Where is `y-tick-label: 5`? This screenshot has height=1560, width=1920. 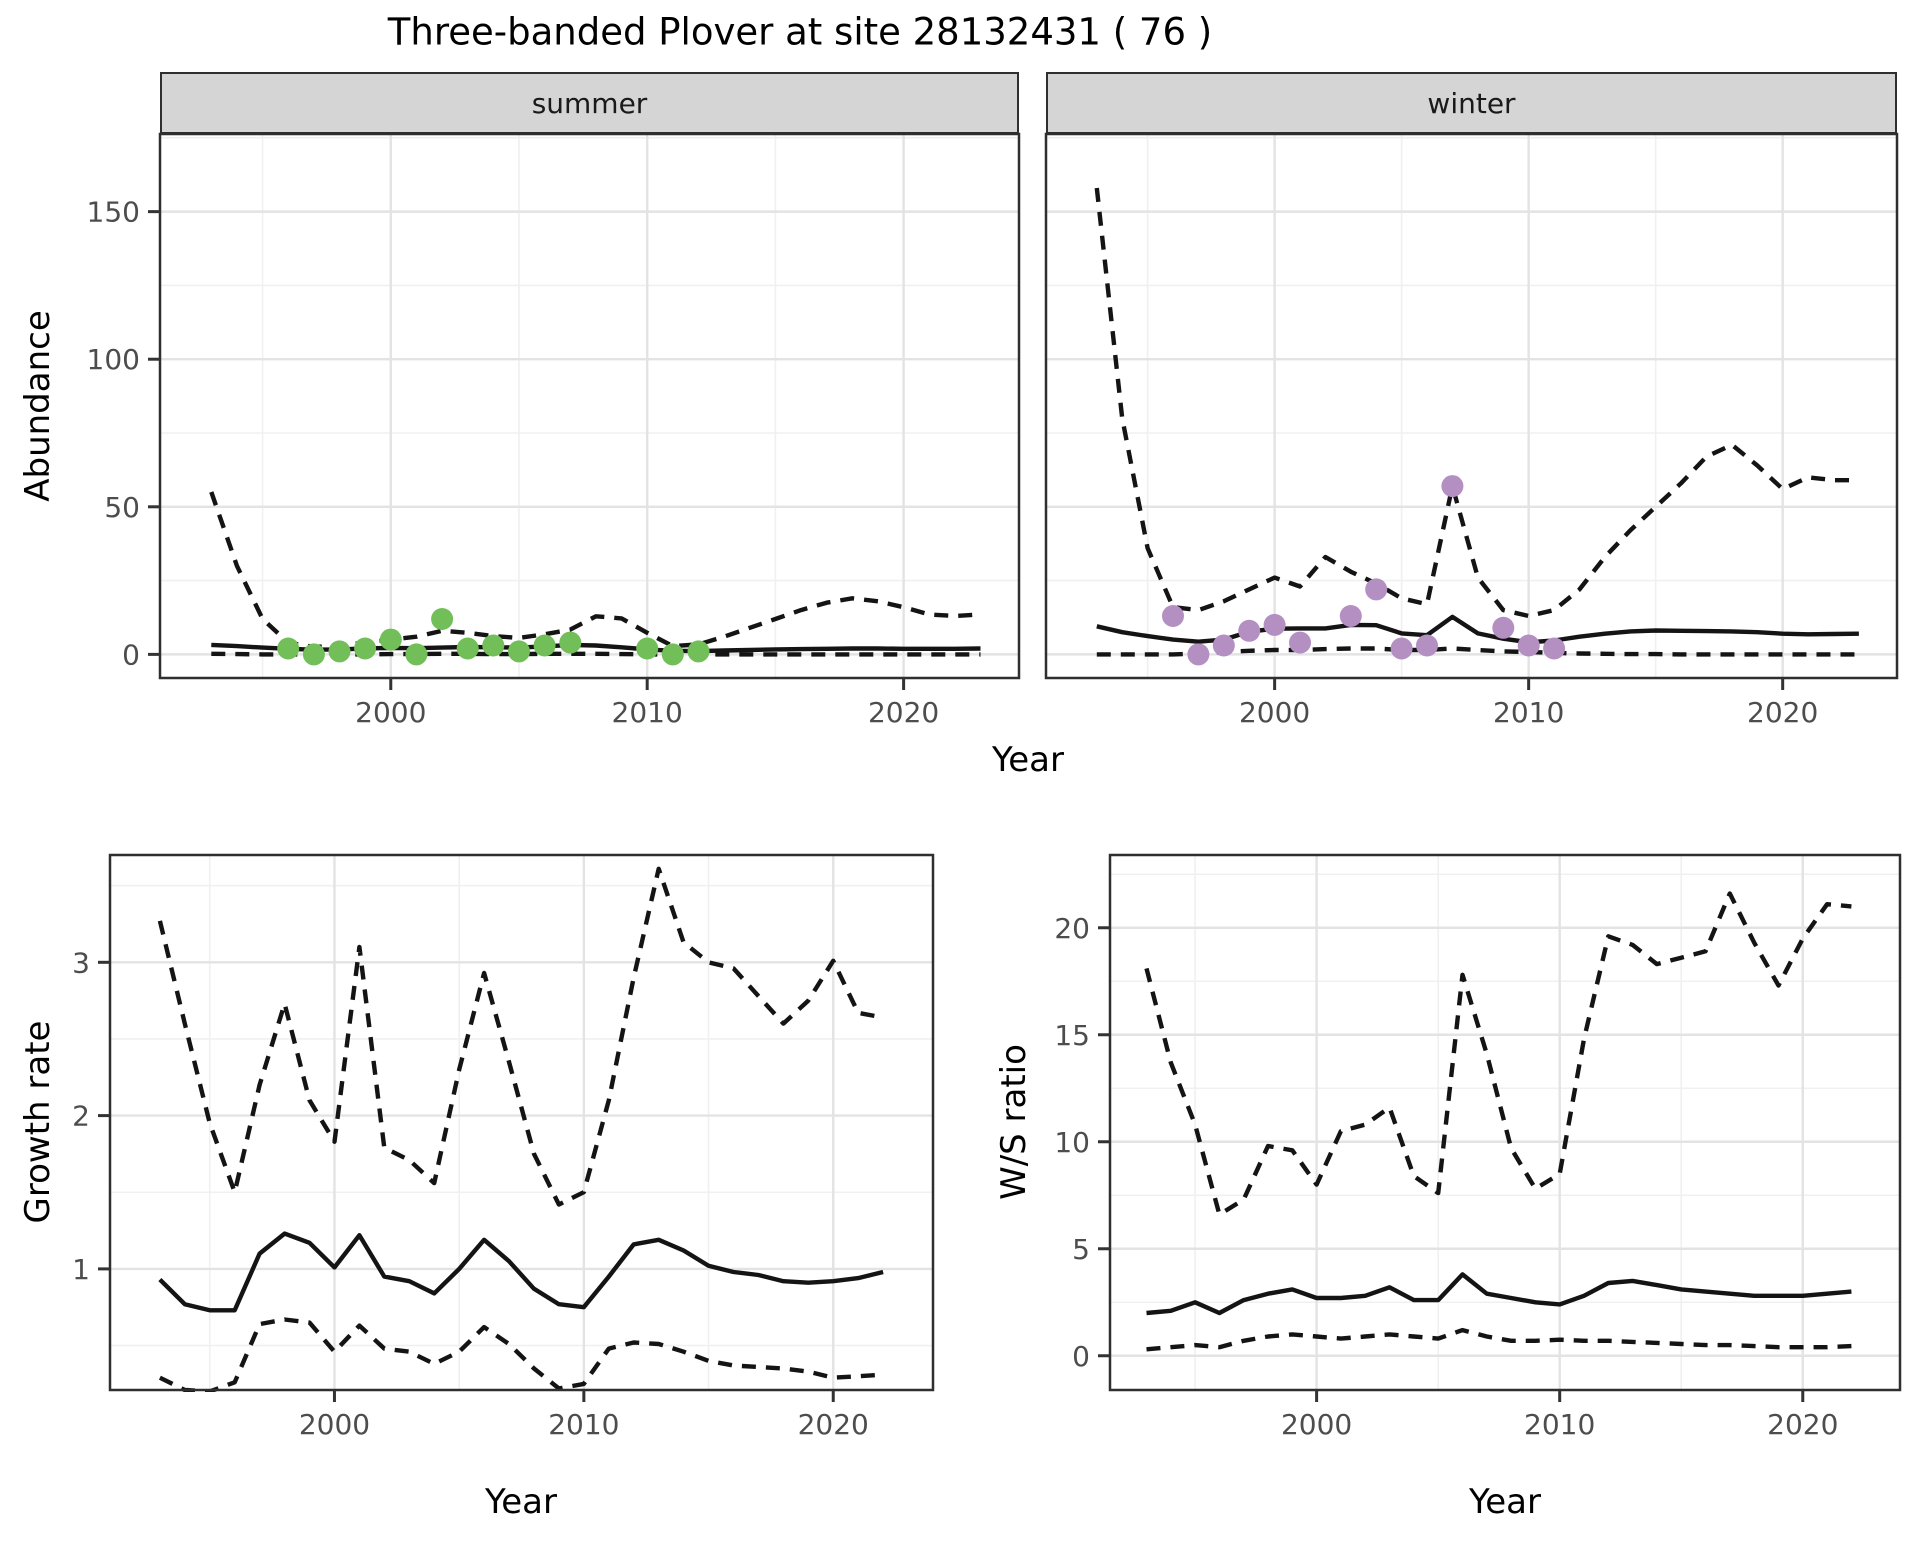
y-tick-label: 5 is located at coordinates (1081, 1249).